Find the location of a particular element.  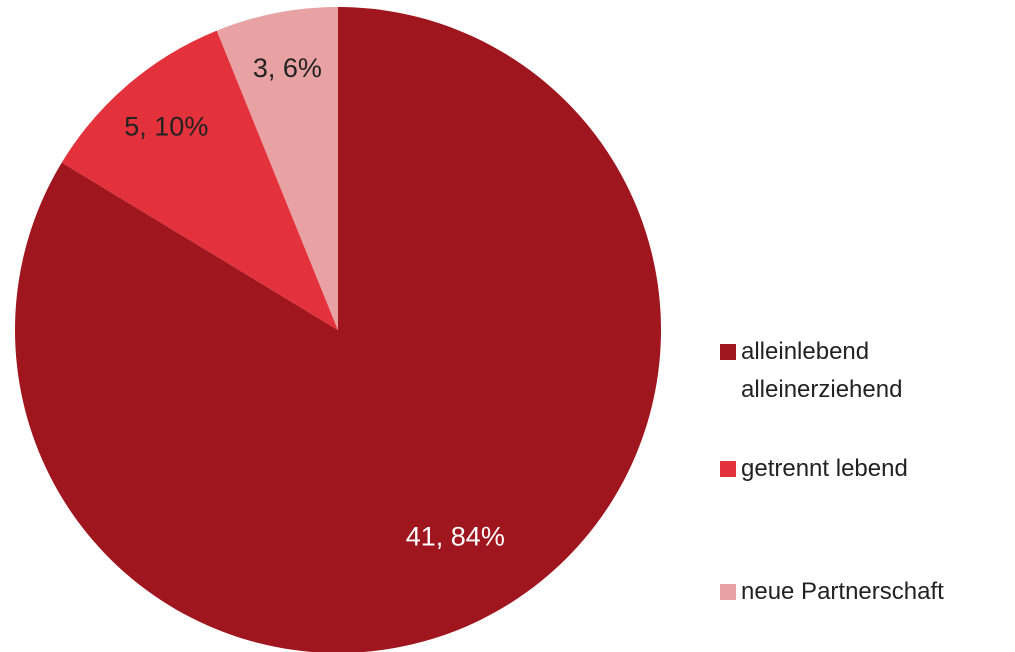

legend-item: alleinlebend alleinerziehend is located at coordinates (830, 371).